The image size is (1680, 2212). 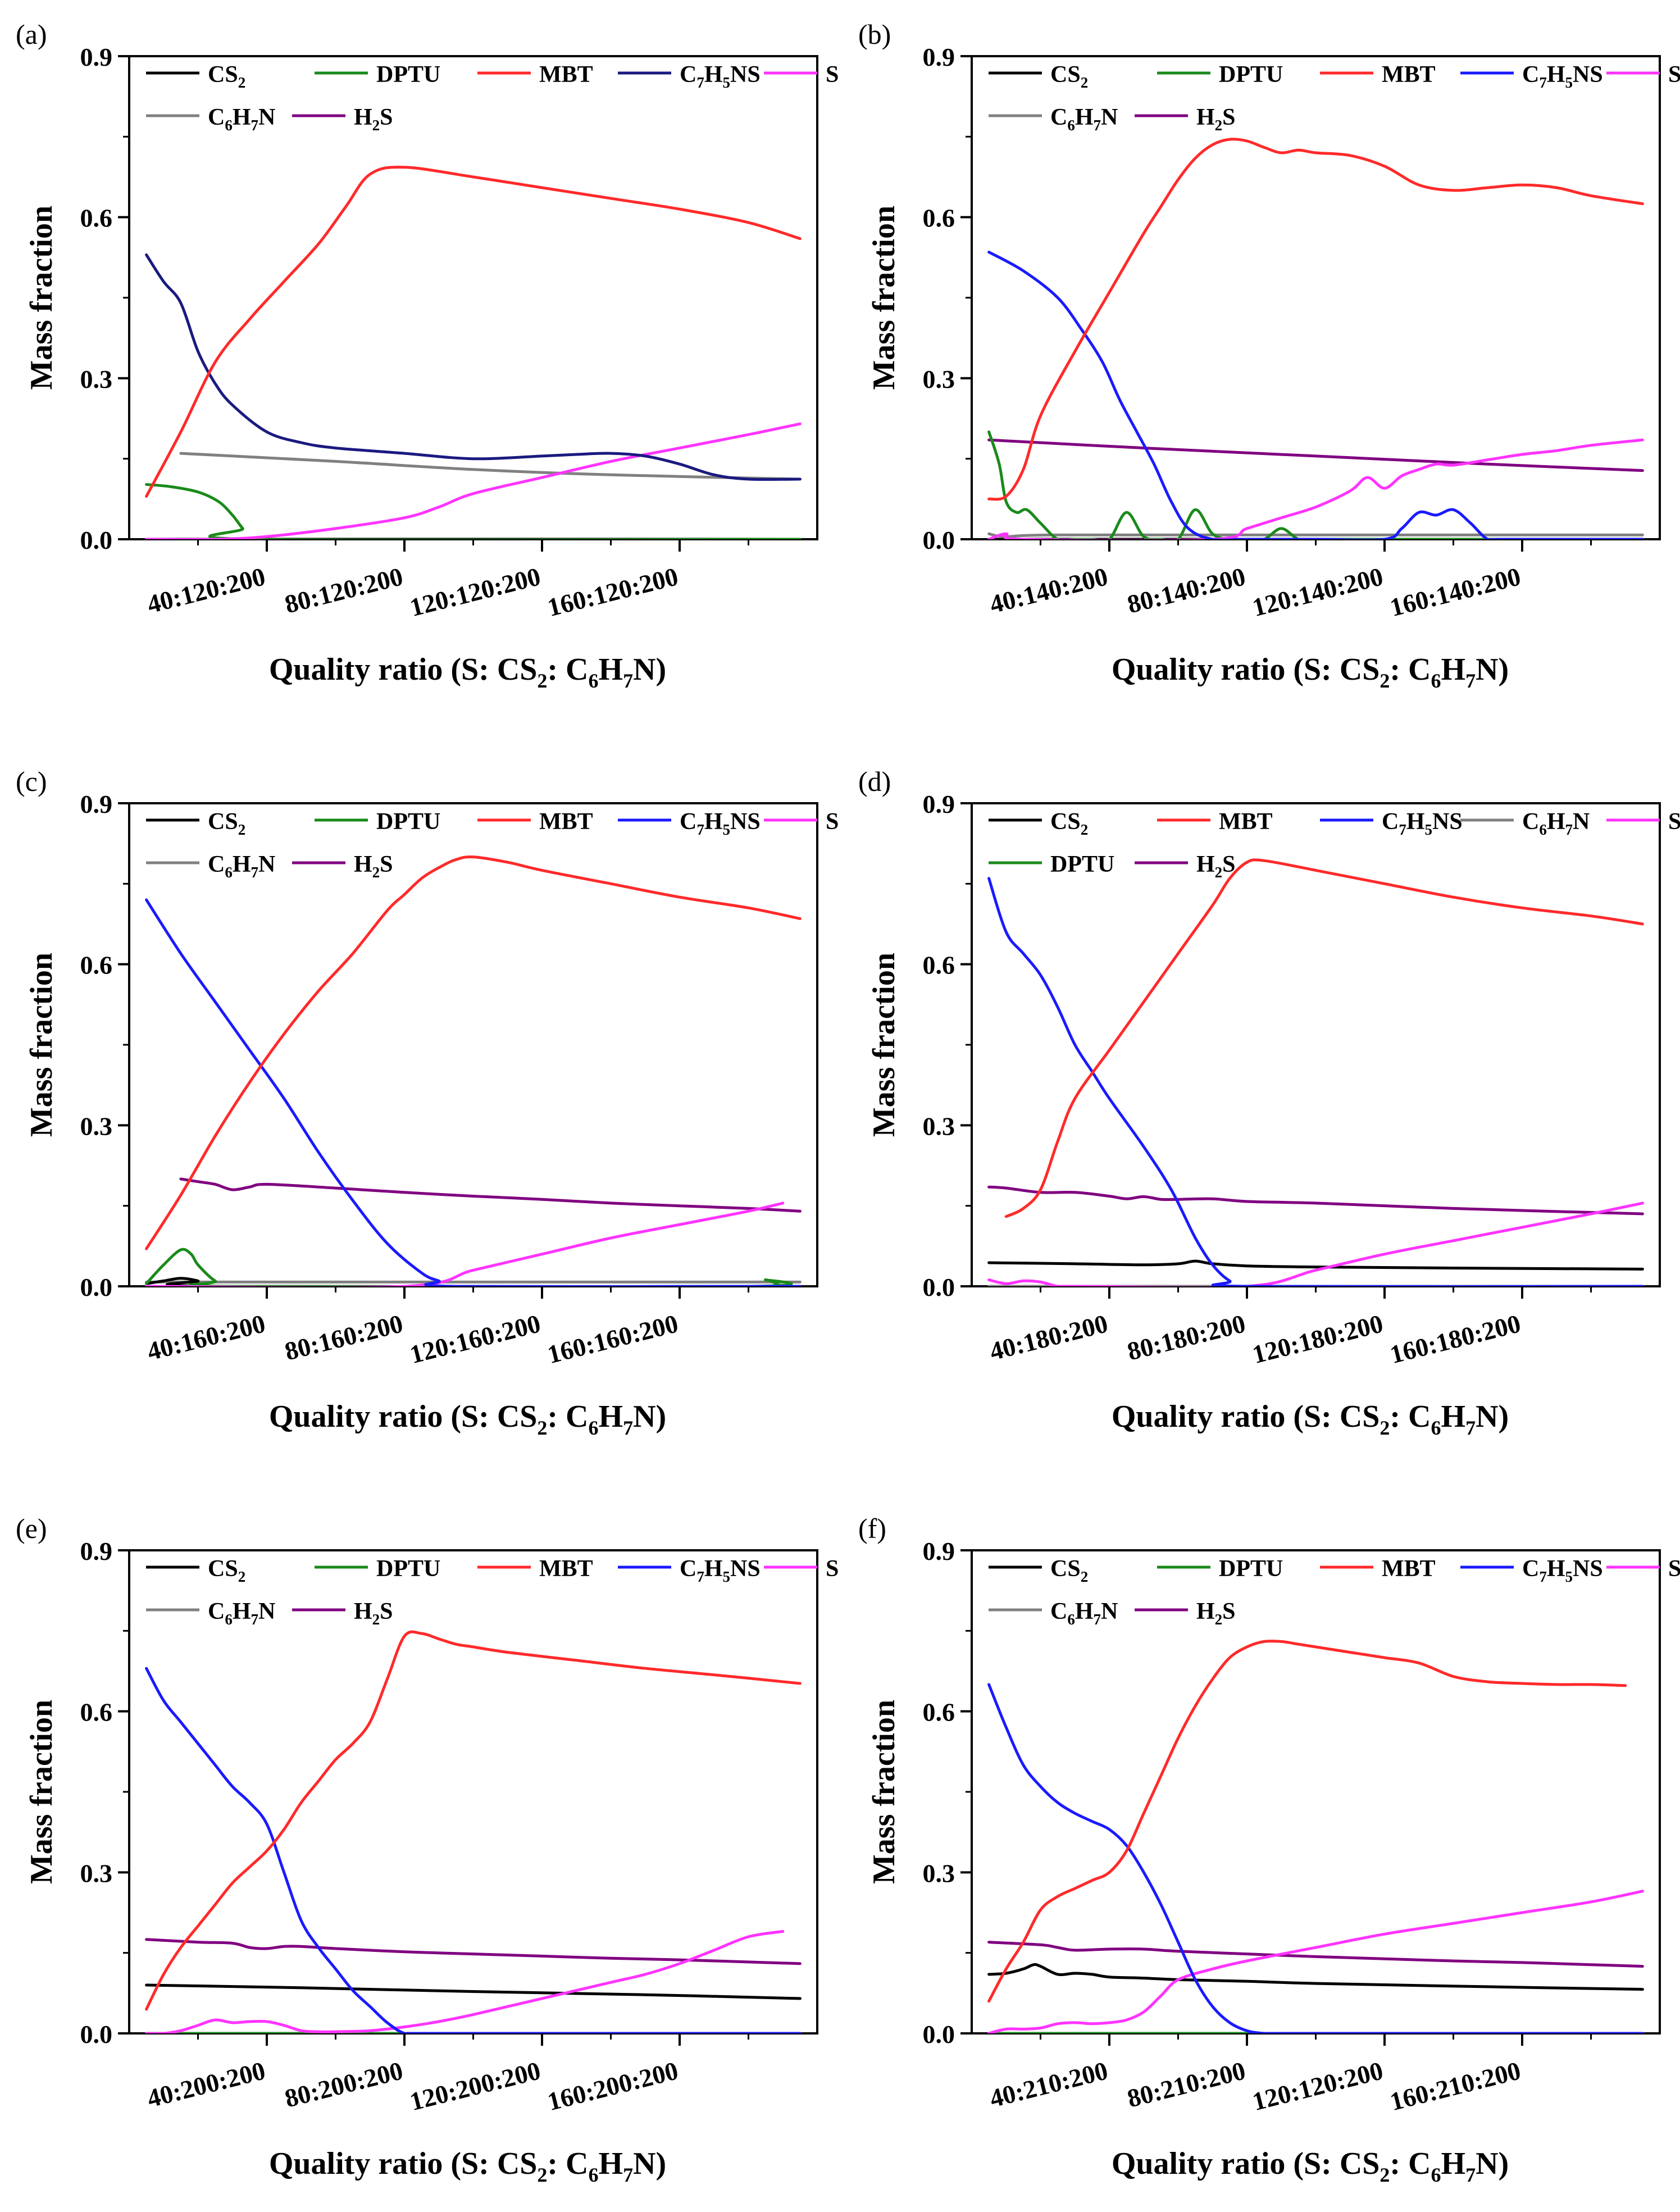 I want to click on text-part: CS, so click(x=1065, y=75).